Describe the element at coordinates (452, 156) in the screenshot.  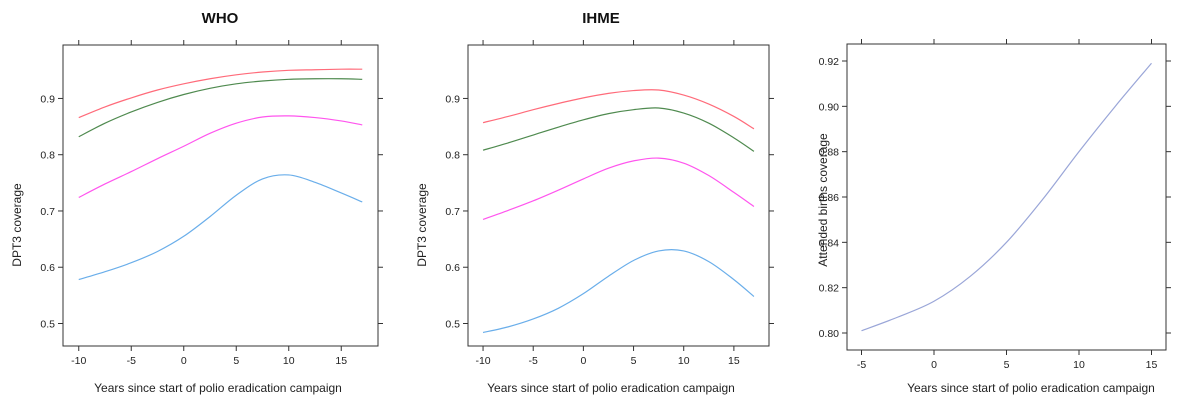
I see `ihme-panel-y-tick-label: 0.8` at that location.